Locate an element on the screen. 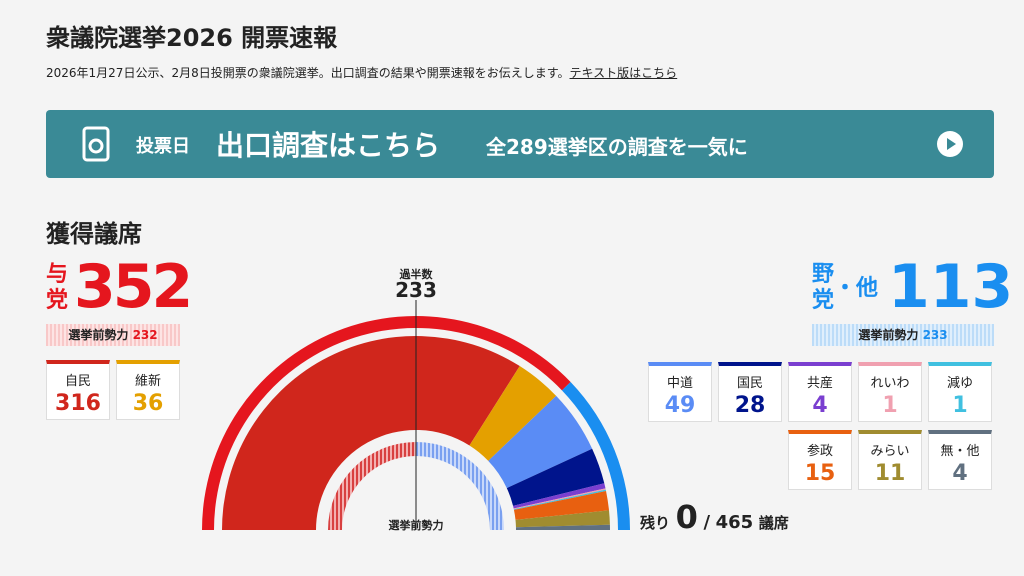  remaining-total: 465 is located at coordinates (734, 522).